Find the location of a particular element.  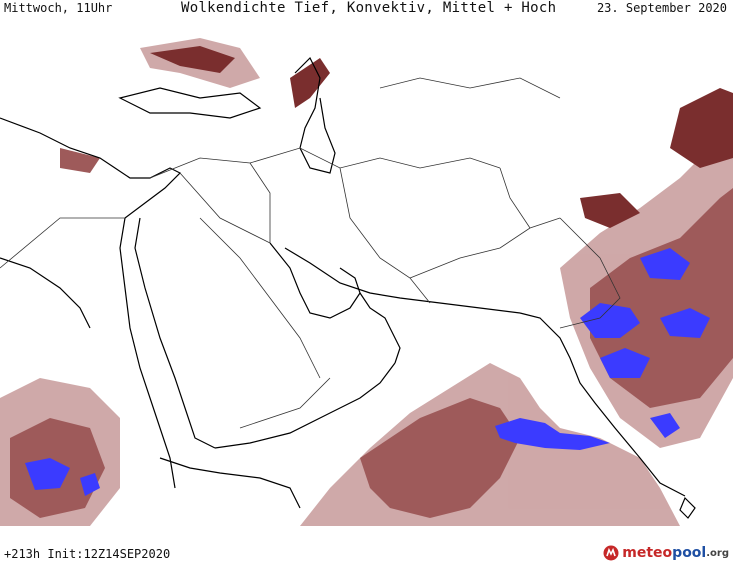

logo-text-meteo: meteo is located at coordinates (647, 553).